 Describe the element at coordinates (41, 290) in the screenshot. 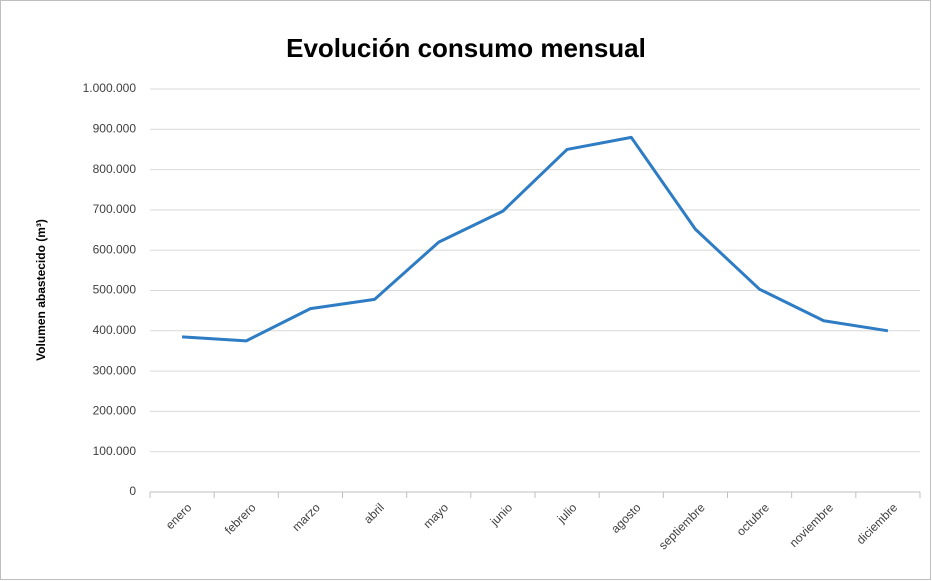

I see `y-axis-label: Volumen abastecido (m³)` at that location.